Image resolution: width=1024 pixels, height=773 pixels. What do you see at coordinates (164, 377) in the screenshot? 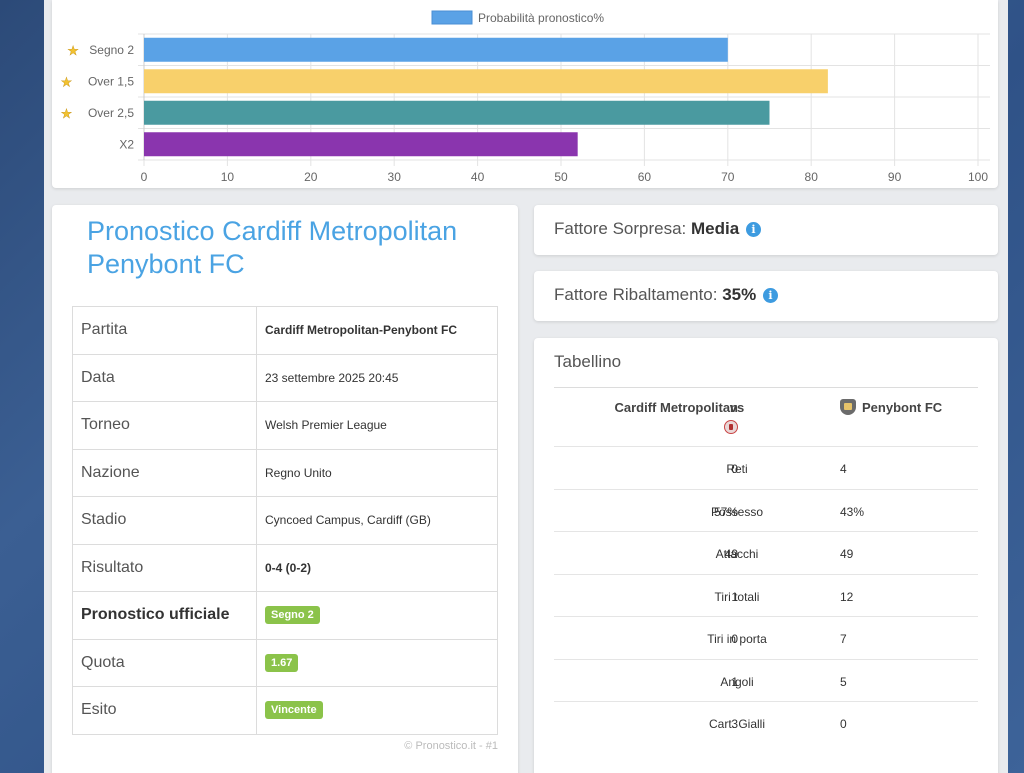
I see `info-key: Data` at bounding box center [164, 377].